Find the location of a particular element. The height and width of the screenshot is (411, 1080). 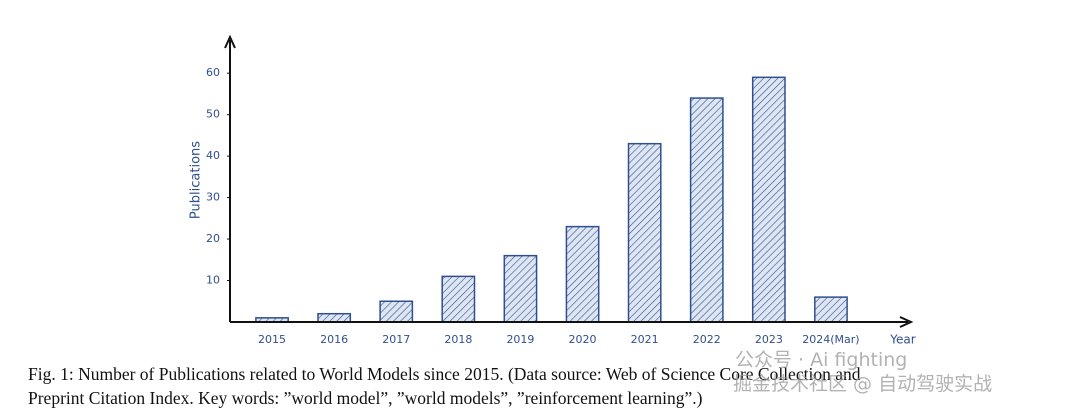

y-tick-label: 60 is located at coordinates (213, 72).